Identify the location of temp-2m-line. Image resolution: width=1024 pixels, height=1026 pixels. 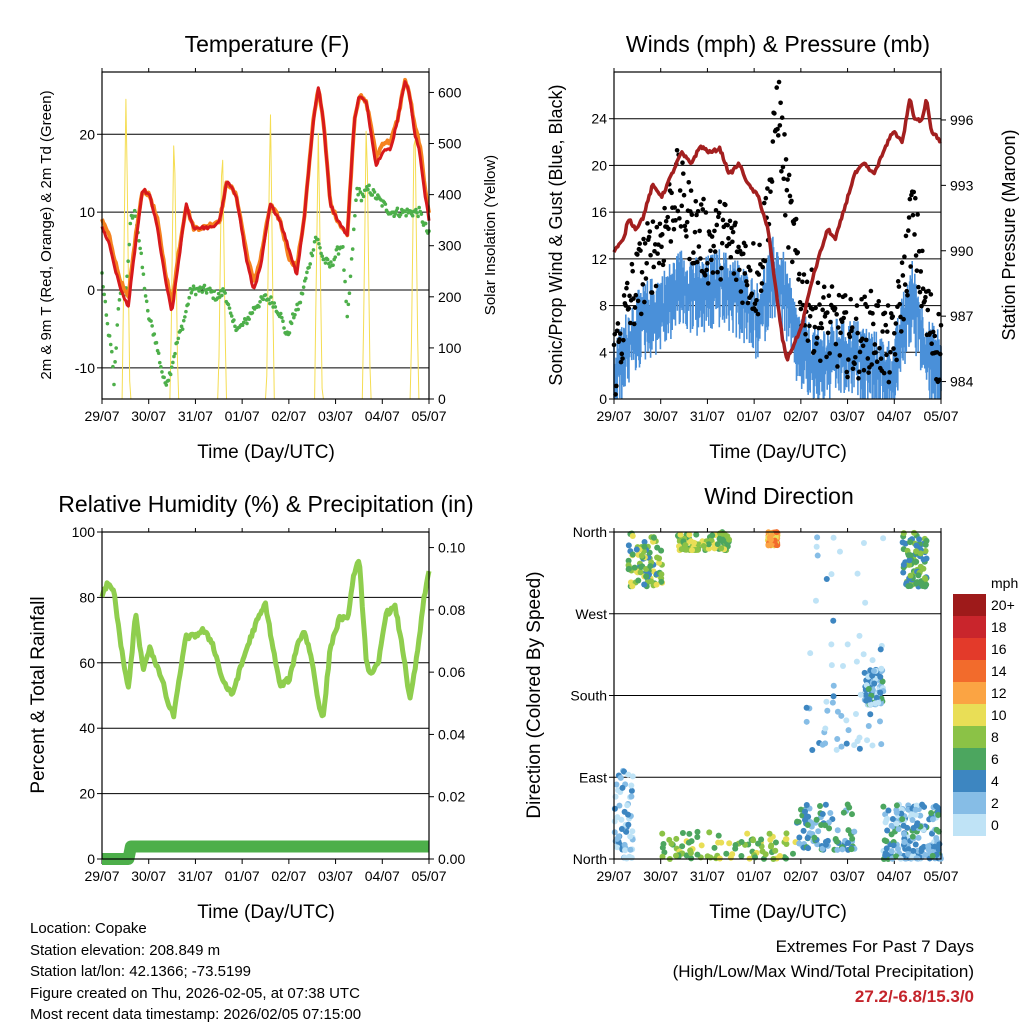
(265, 196).